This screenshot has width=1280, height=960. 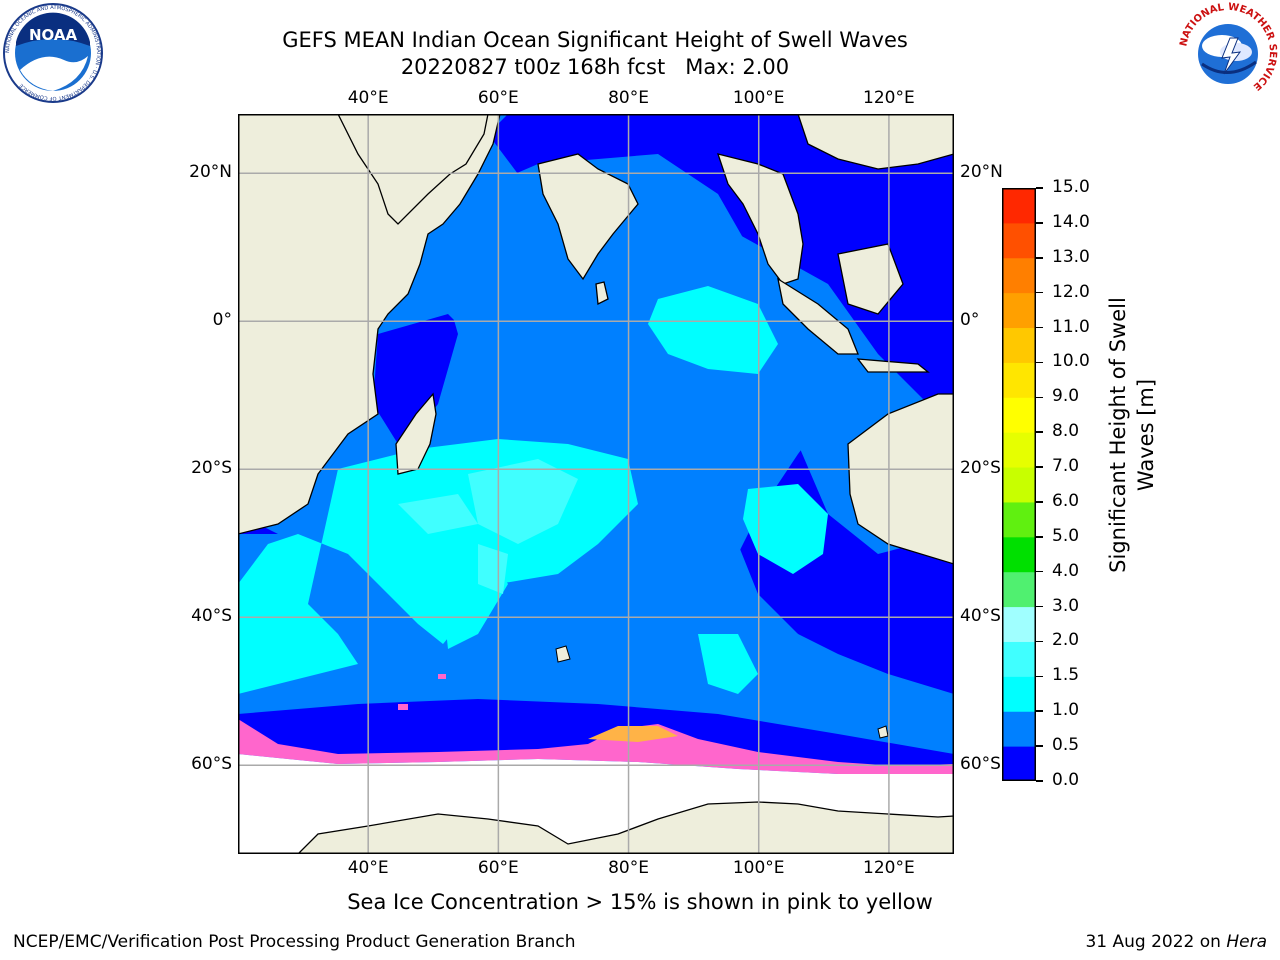 What do you see at coordinates (1066, 396) in the screenshot?
I see `colorbar-tick-9.0: 9.0` at bounding box center [1066, 396].